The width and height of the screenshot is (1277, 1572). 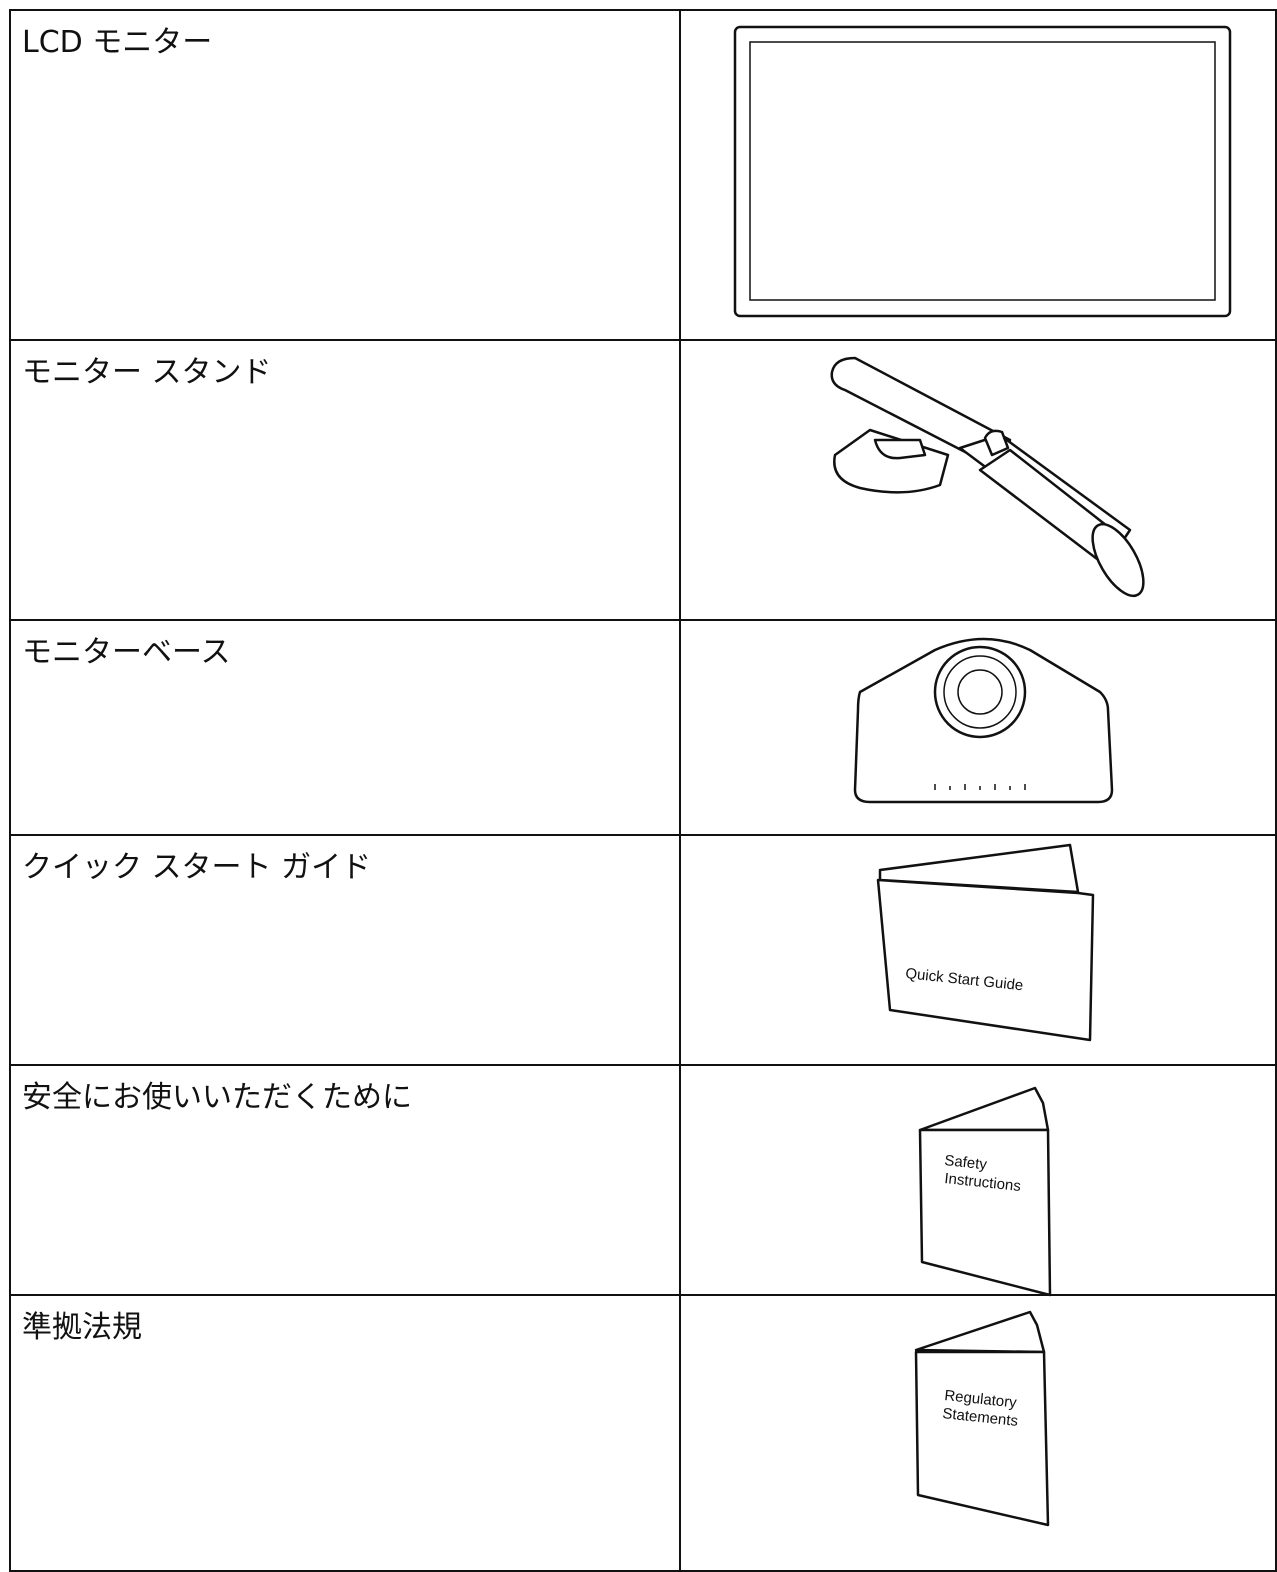 What do you see at coordinates (983, 720) in the screenshot?
I see `base-illustration` at bounding box center [983, 720].